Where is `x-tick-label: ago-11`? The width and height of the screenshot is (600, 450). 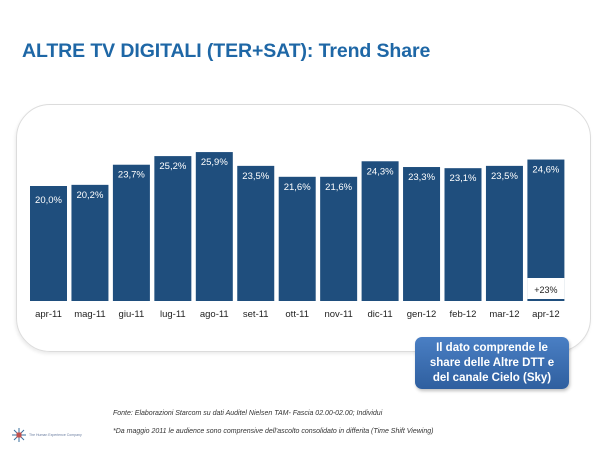
x-tick-label: ago-11 is located at coordinates (214, 314).